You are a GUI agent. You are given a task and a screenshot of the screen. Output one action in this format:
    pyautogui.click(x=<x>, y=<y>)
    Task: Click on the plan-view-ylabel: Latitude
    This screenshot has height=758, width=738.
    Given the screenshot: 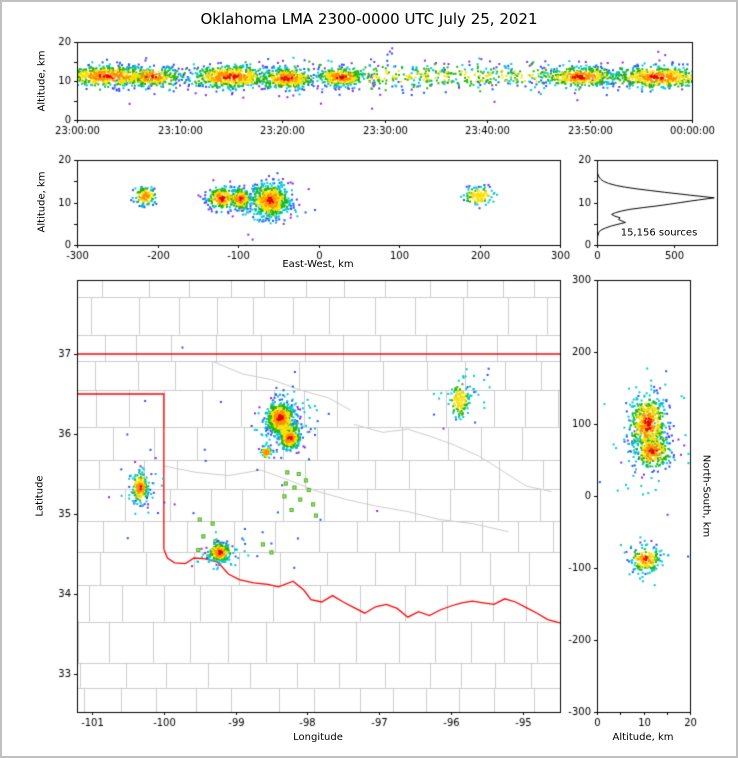 What is the action you would take?
    pyautogui.click(x=40, y=496)
    